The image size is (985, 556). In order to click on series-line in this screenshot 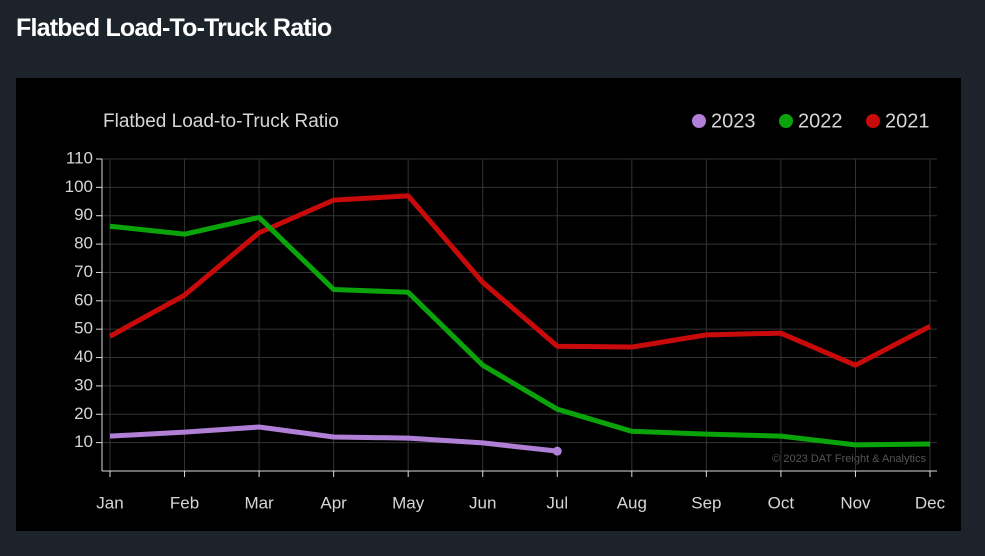, I will do `click(333, 439)`.